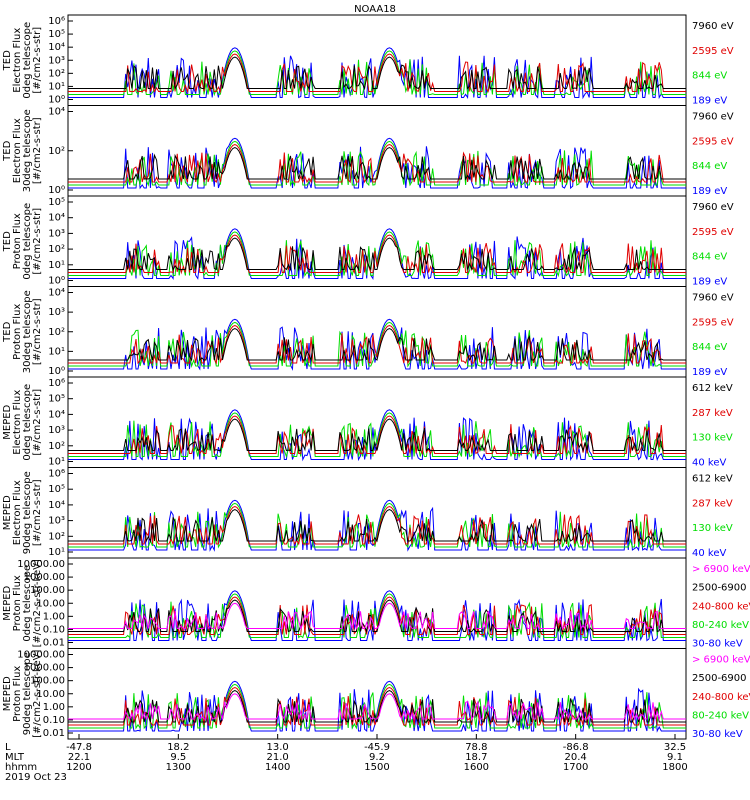  I want to click on y-axis-label-line: 0deg telescope, so click(27, 241).